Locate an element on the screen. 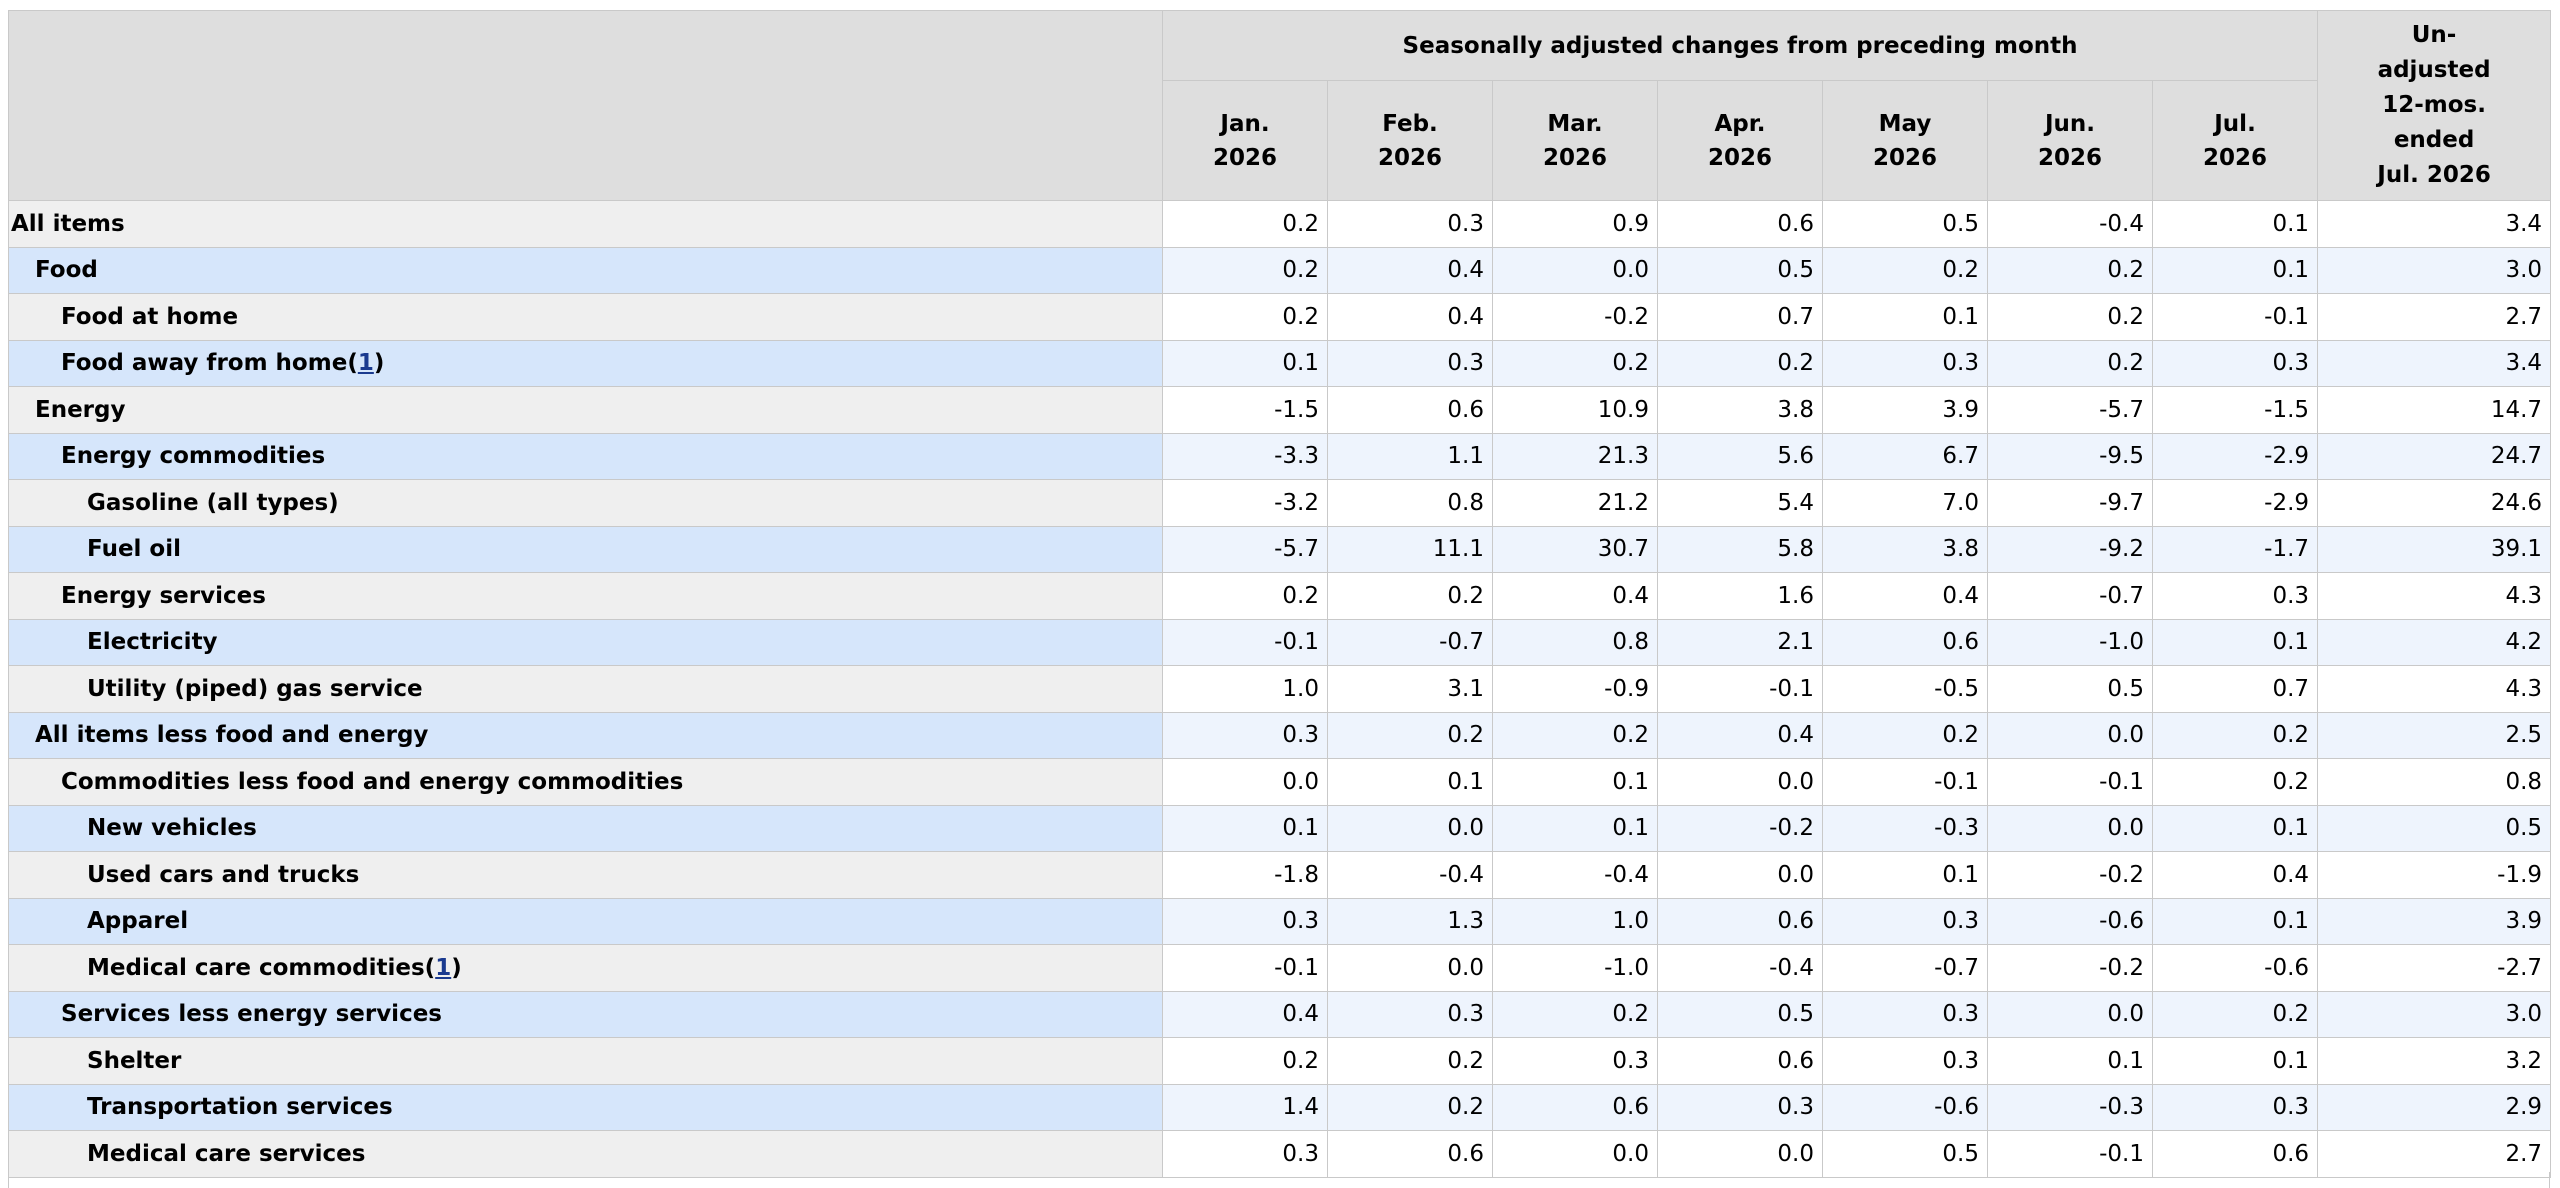  monthly-change-cell: 0.7 is located at coordinates (1740, 317).